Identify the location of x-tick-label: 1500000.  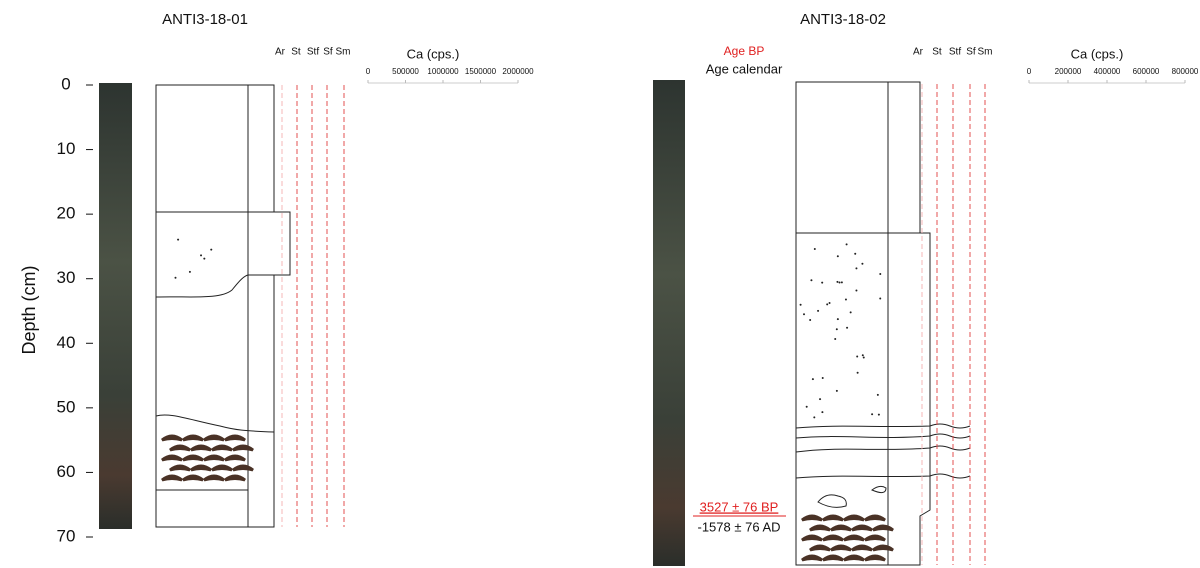
(481, 71).